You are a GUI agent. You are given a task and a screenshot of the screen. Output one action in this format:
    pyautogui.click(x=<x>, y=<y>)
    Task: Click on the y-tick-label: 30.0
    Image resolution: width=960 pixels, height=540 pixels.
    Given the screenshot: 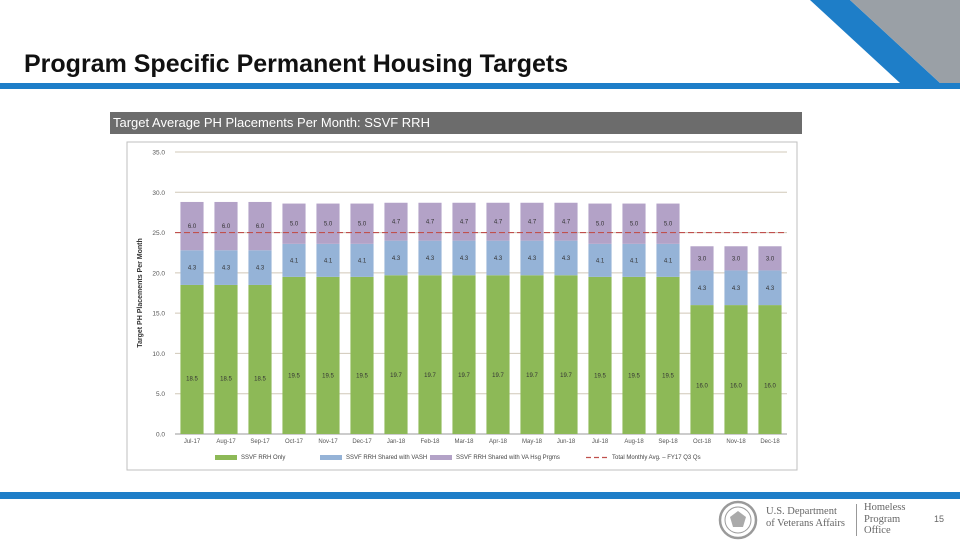 What is the action you would take?
    pyautogui.click(x=158, y=193)
    